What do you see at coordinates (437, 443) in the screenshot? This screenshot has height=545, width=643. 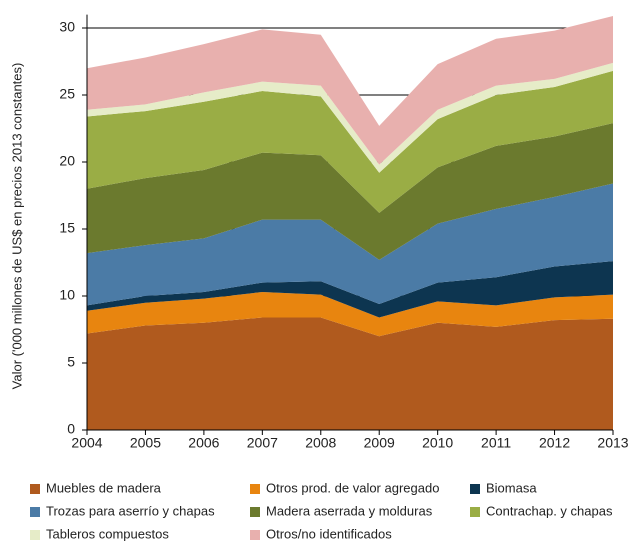 I see `x-tick-label: 2010` at bounding box center [437, 443].